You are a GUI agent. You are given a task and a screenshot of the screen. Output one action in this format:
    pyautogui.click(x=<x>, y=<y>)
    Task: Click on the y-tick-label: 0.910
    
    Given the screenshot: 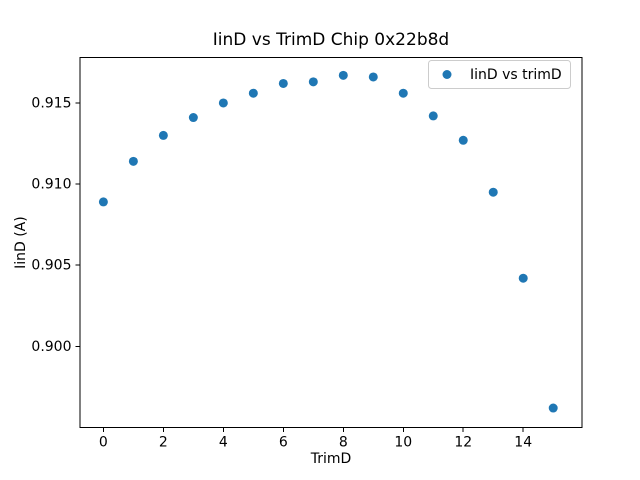 What is the action you would take?
    pyautogui.click(x=51, y=185)
    